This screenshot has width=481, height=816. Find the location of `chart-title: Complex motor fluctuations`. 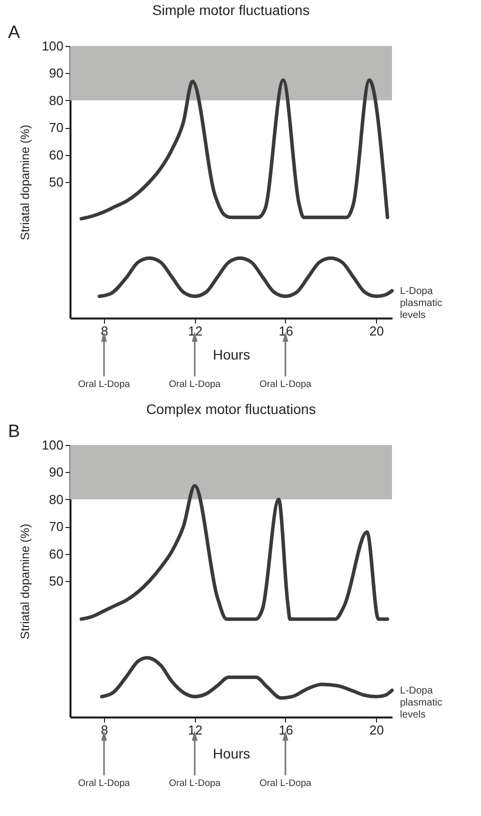

chart-title: Complex motor fluctuations is located at coordinates (231, 409).